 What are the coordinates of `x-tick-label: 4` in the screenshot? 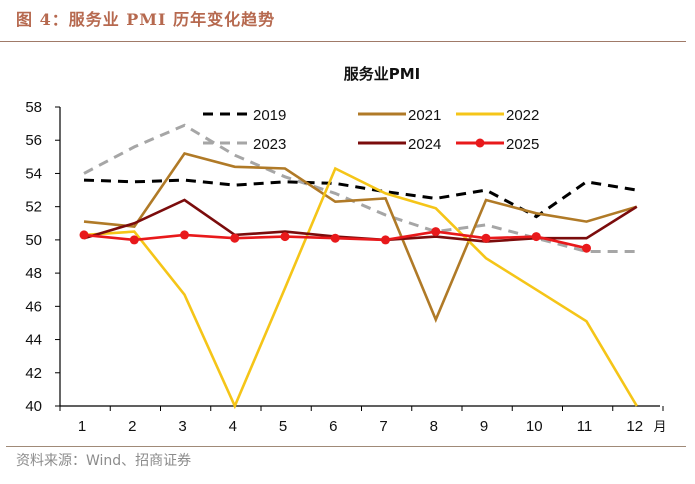 It's located at (233, 426).